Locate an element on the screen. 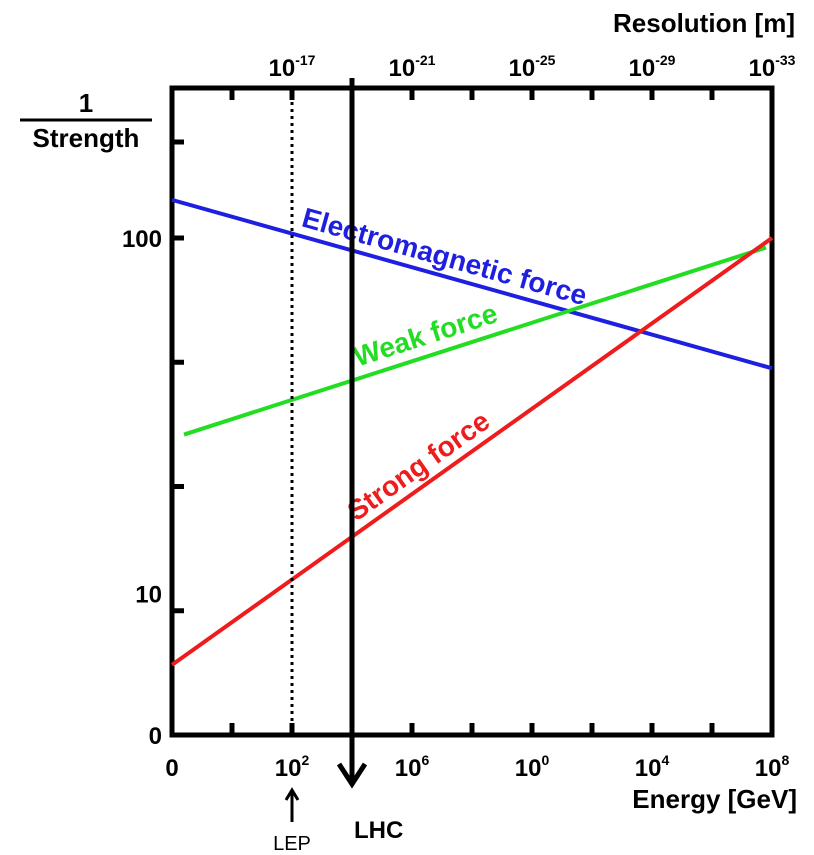 The width and height of the screenshot is (814, 855). bottom-axis-title: Energy [GeV] is located at coordinates (714, 799).